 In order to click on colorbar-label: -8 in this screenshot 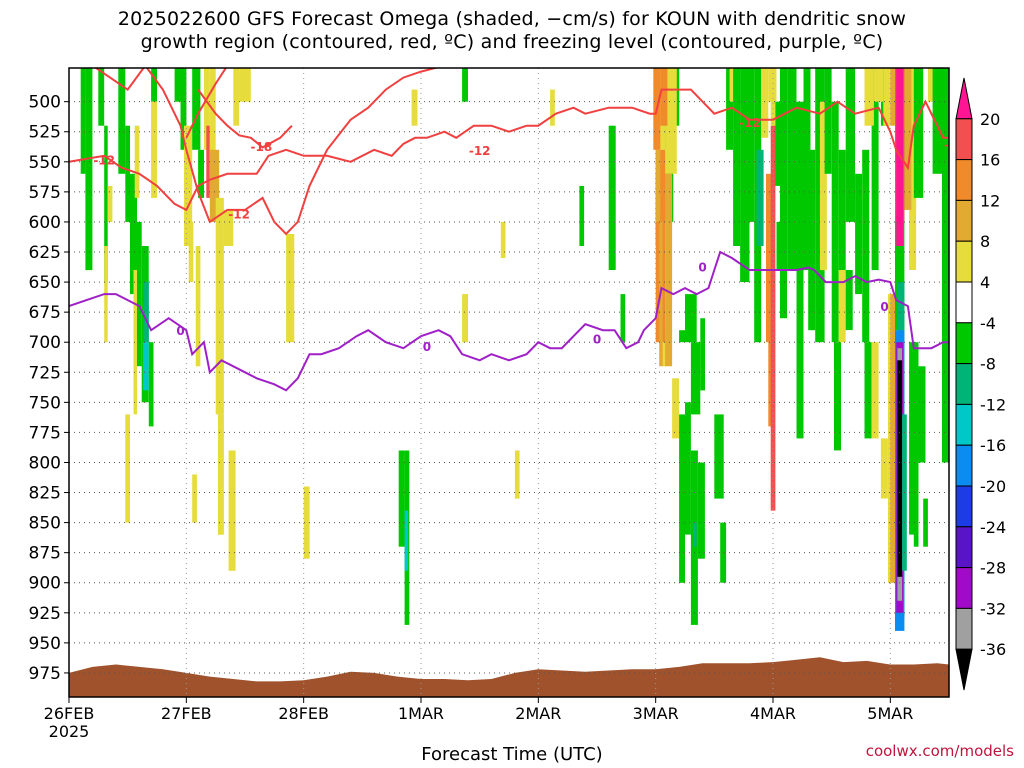, I will do `click(988, 364)`.